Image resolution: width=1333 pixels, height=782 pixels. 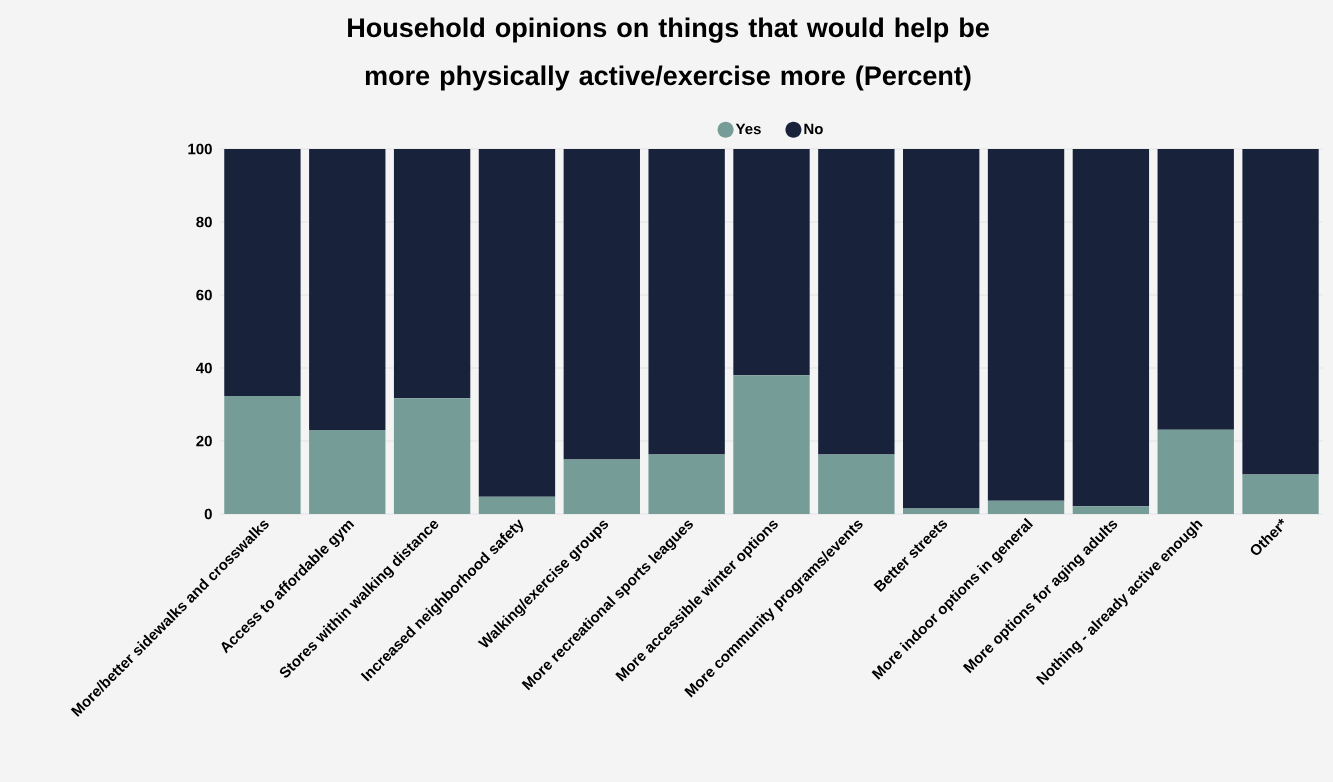 What do you see at coordinates (204, 368) in the screenshot?
I see `y-tick-label: 40` at bounding box center [204, 368].